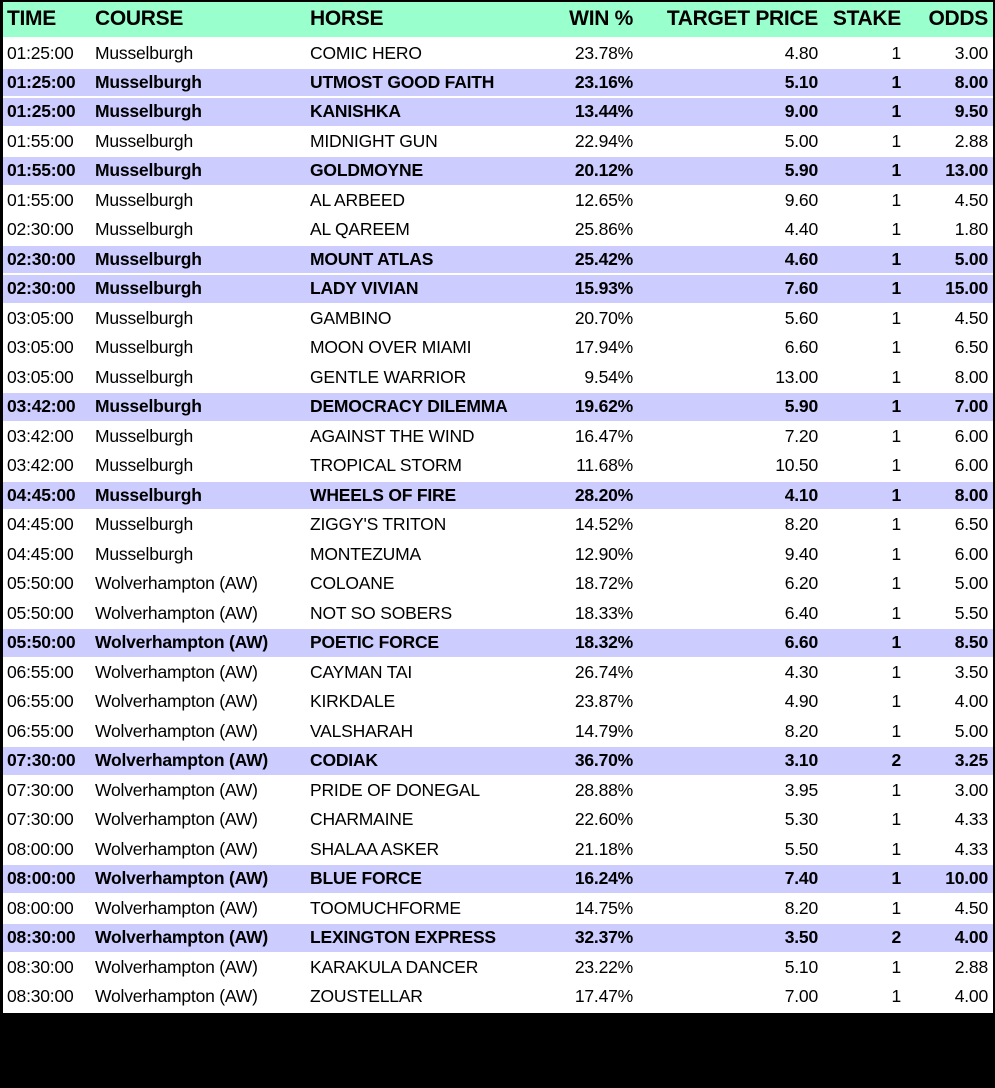  Describe the element at coordinates (374, 140) in the screenshot. I see `cell-horse: MIDNIGHT GUN` at that location.